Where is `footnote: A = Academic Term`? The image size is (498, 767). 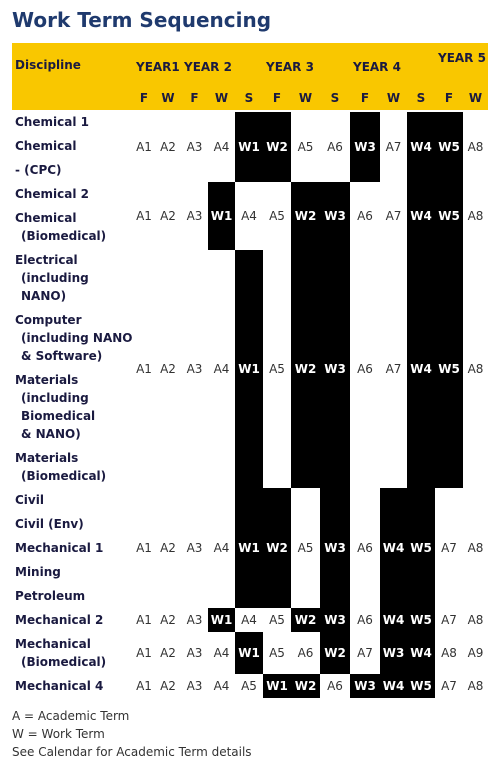
footnote: A = Academic Term is located at coordinates (71, 716).